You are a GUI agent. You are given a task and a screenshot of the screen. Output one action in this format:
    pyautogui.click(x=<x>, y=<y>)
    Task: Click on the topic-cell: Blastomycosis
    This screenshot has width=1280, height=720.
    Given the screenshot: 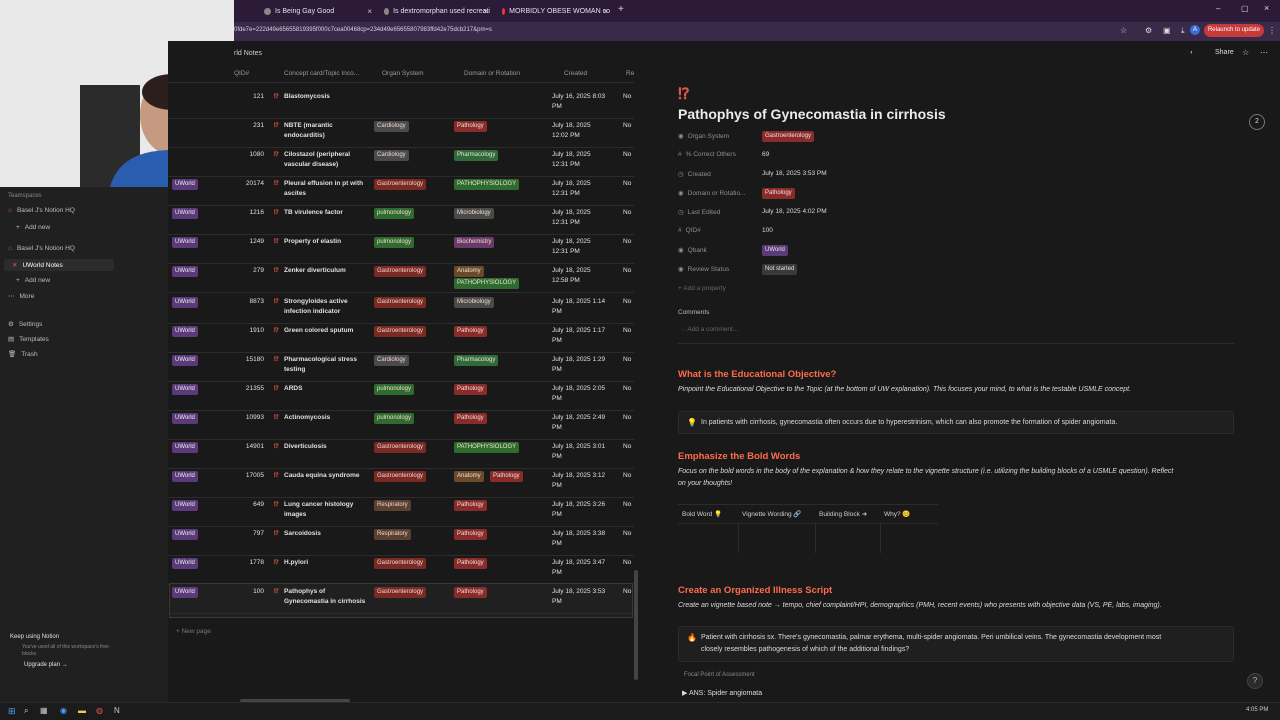 What is the action you would take?
    pyautogui.click(x=307, y=96)
    